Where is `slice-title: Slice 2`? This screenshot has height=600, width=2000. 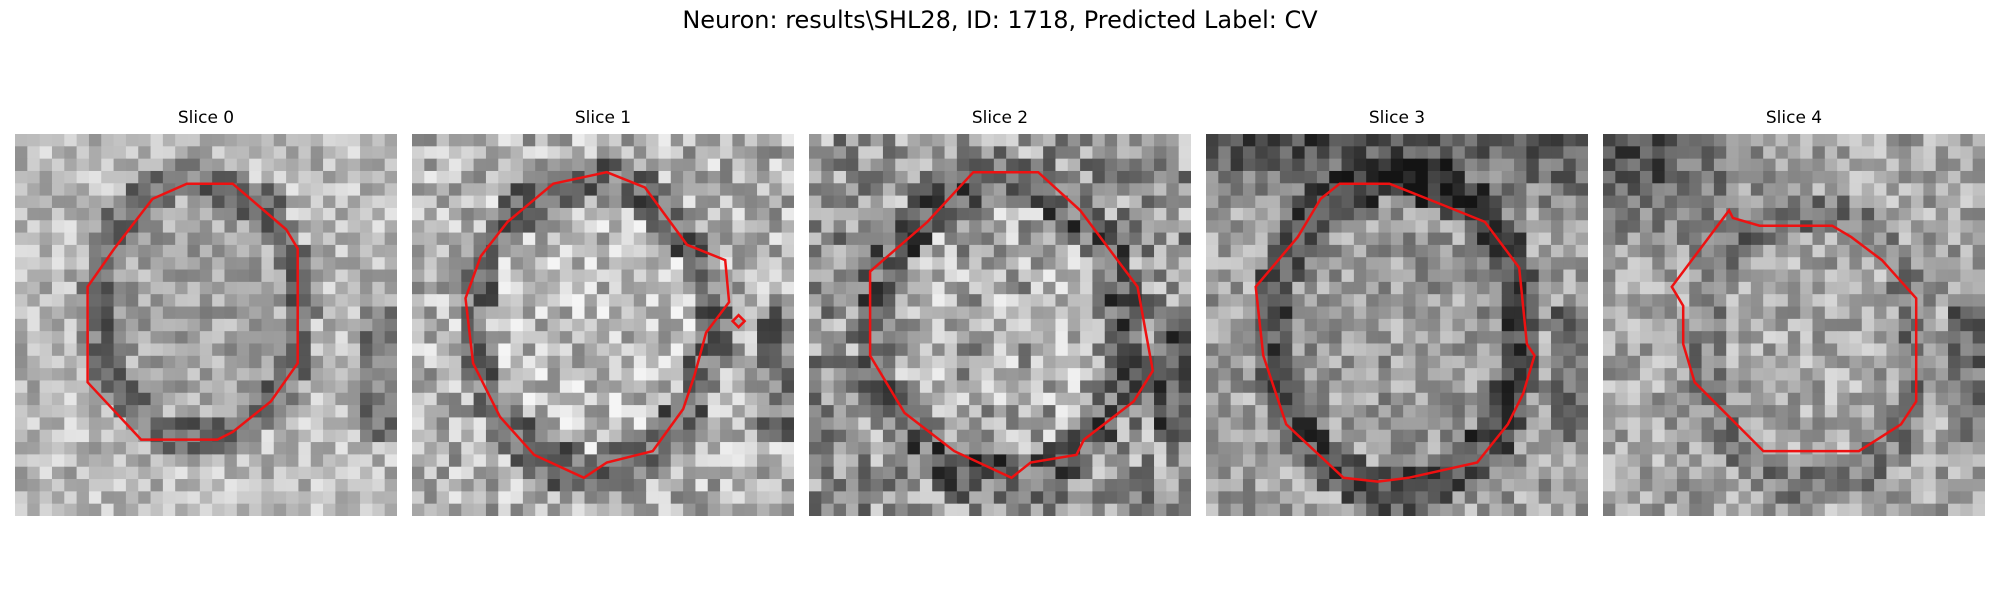 slice-title: Slice 2 is located at coordinates (1000, 118).